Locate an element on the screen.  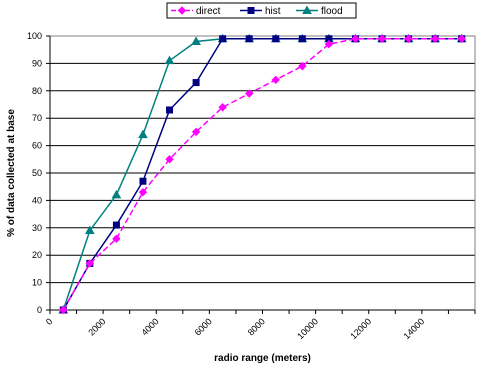
legend-label-direct: direct is located at coordinates (208, 11).